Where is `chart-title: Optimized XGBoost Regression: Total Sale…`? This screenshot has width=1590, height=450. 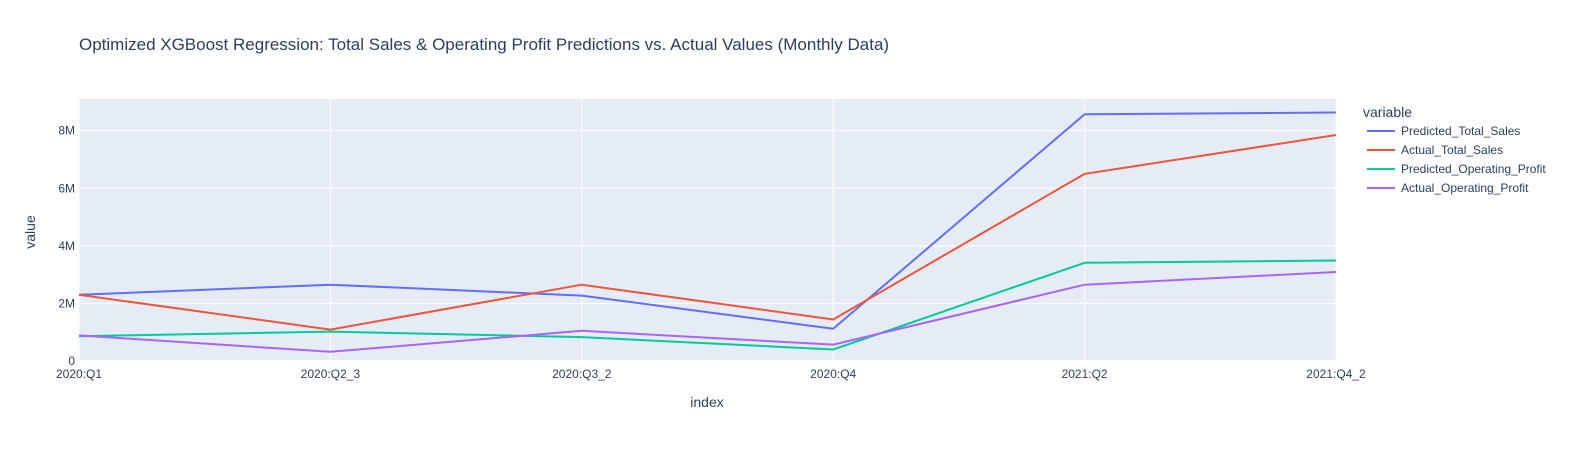 chart-title: Optimized XGBoost Regression: Total Sale… is located at coordinates (484, 44).